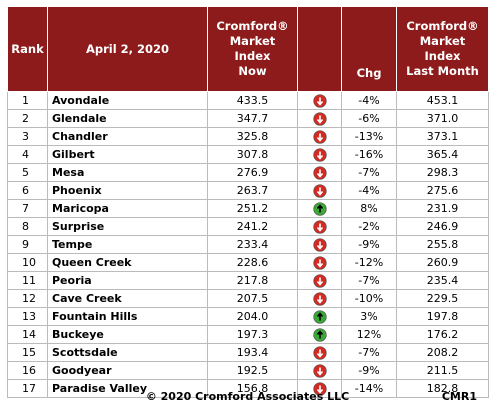  I want to click on index-now: 241.2, so click(252, 226).